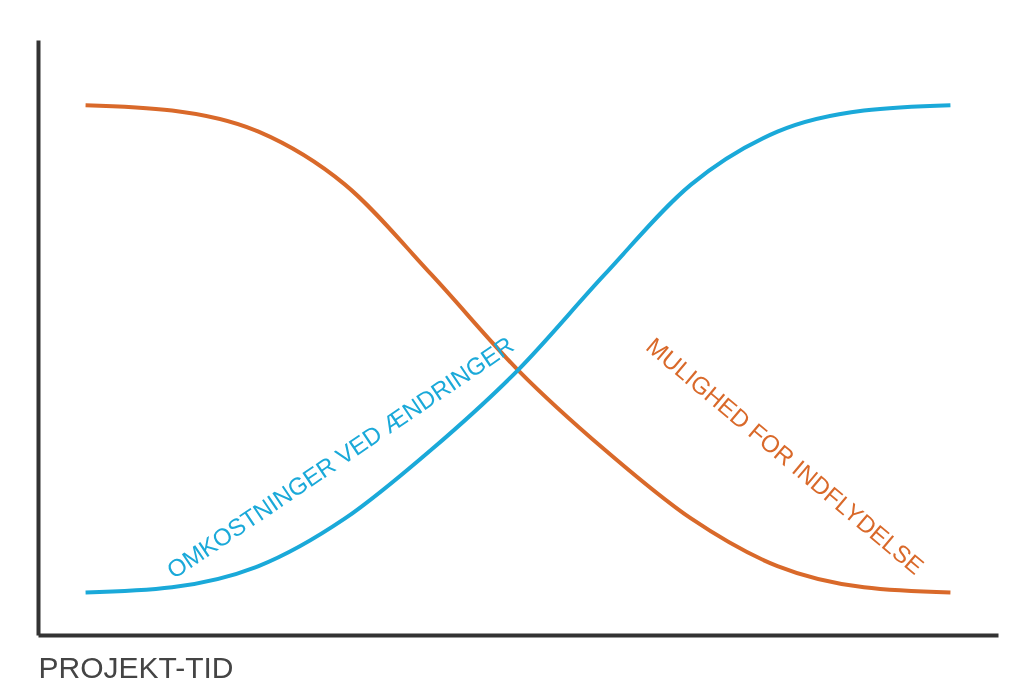 The height and width of the screenshot is (697, 1012). I want to click on x-axis-title: PROJEKT-TID, so click(136, 667).